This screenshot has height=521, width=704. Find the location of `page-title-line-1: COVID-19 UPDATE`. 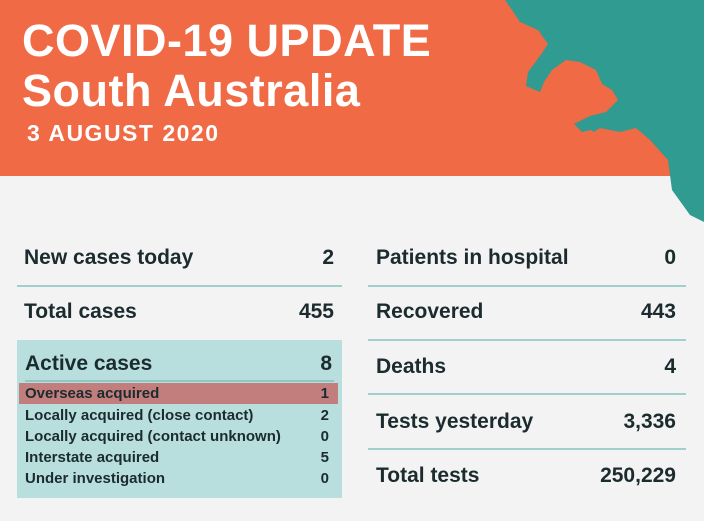

page-title-line-1: COVID-19 UPDATE is located at coordinates (227, 40).